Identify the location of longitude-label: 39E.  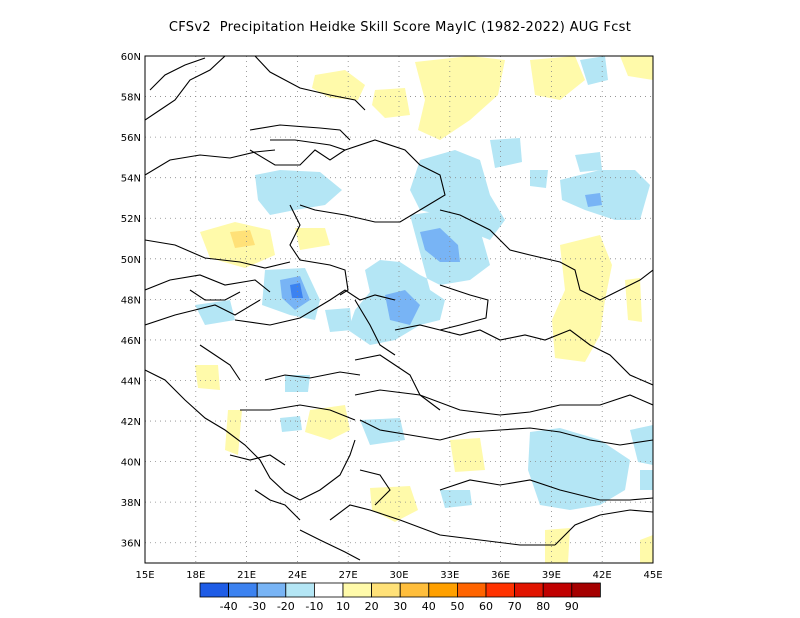
(551, 575).